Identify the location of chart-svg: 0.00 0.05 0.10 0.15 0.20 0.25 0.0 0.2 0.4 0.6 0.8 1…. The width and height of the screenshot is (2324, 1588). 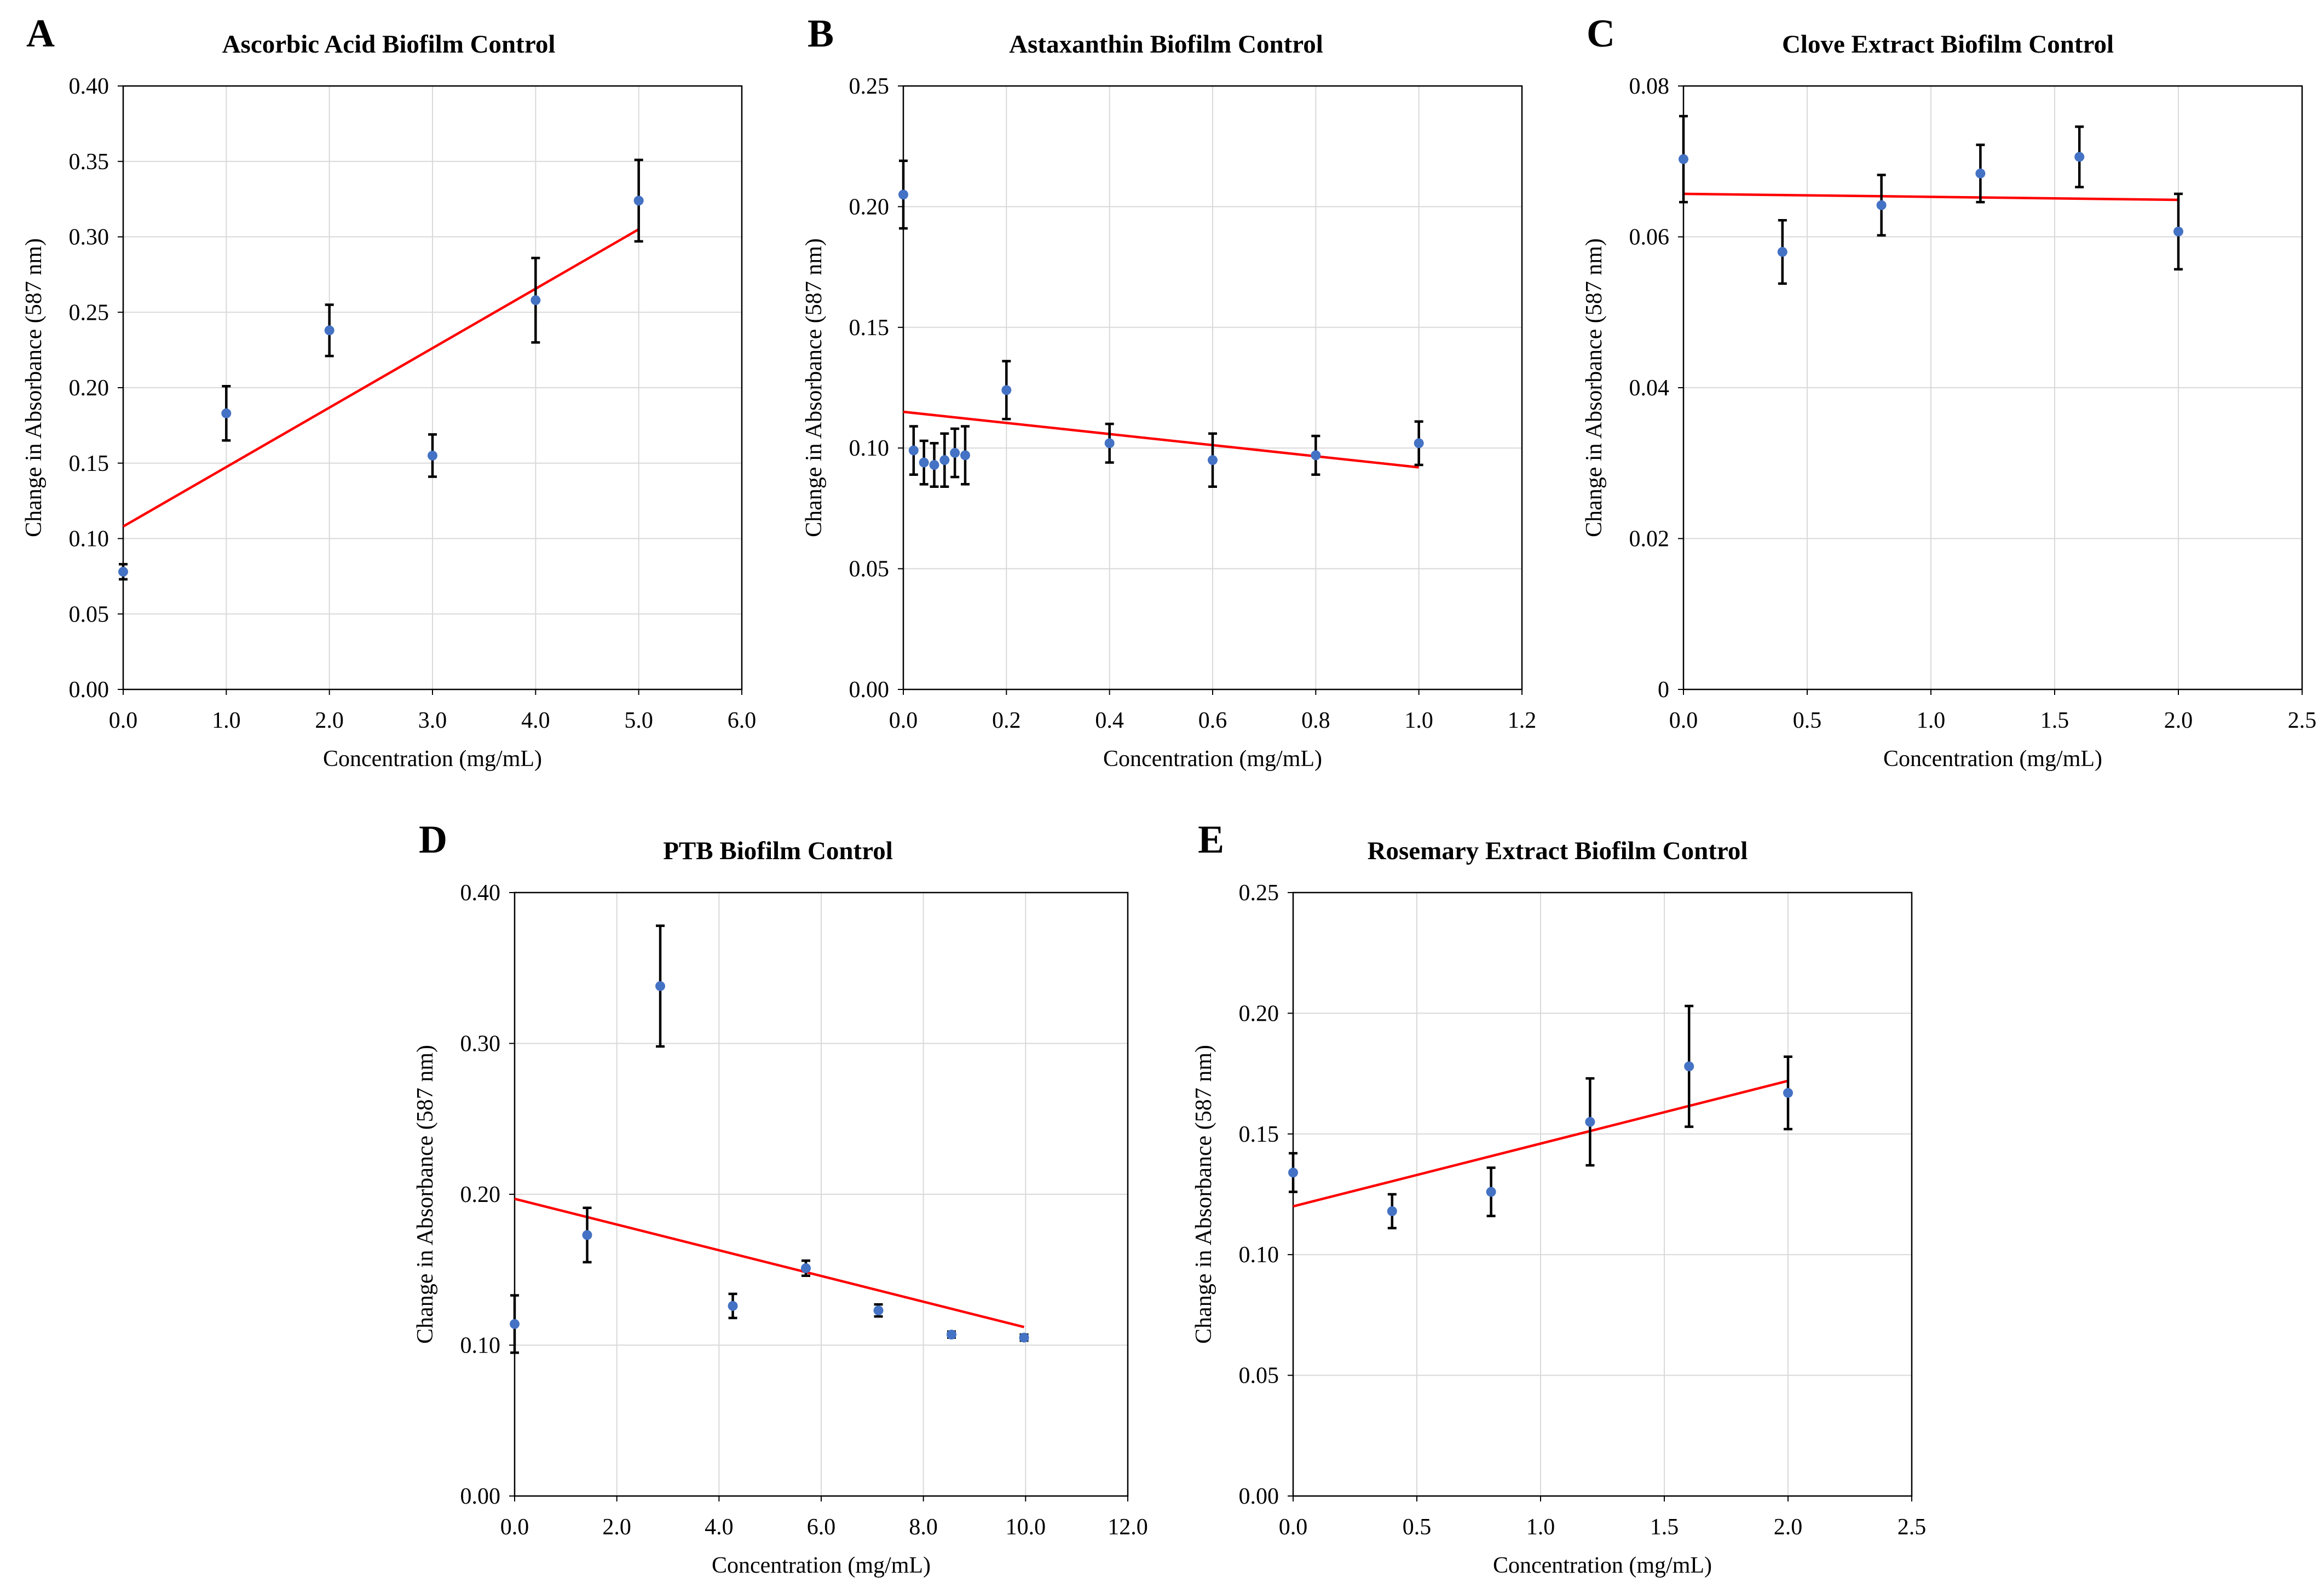
(1169, 423).